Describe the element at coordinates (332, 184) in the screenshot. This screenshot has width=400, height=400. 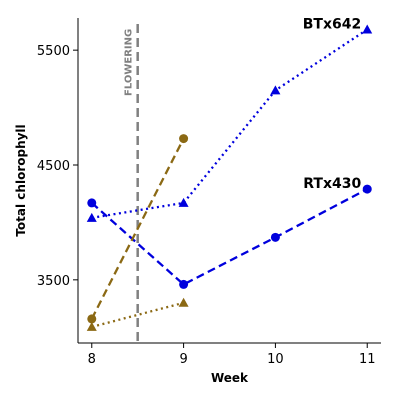
I see `series-label: RTx430` at that location.